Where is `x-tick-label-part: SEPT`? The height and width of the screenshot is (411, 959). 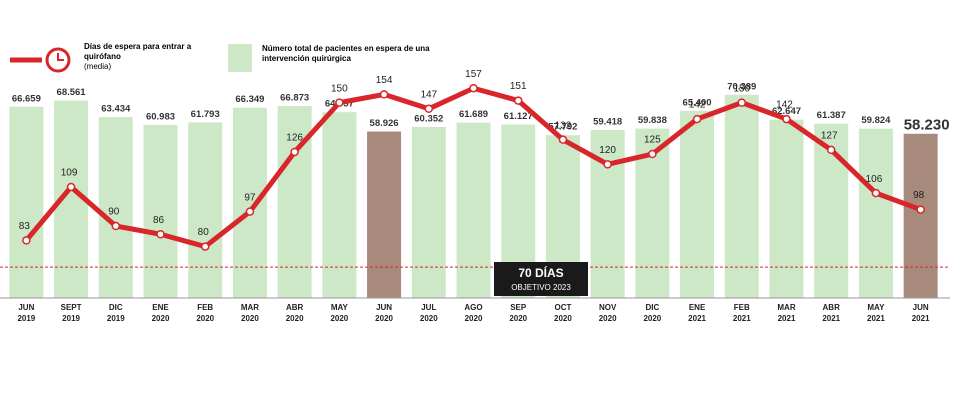
x-tick-label-part: SEPT is located at coordinates (71, 307).